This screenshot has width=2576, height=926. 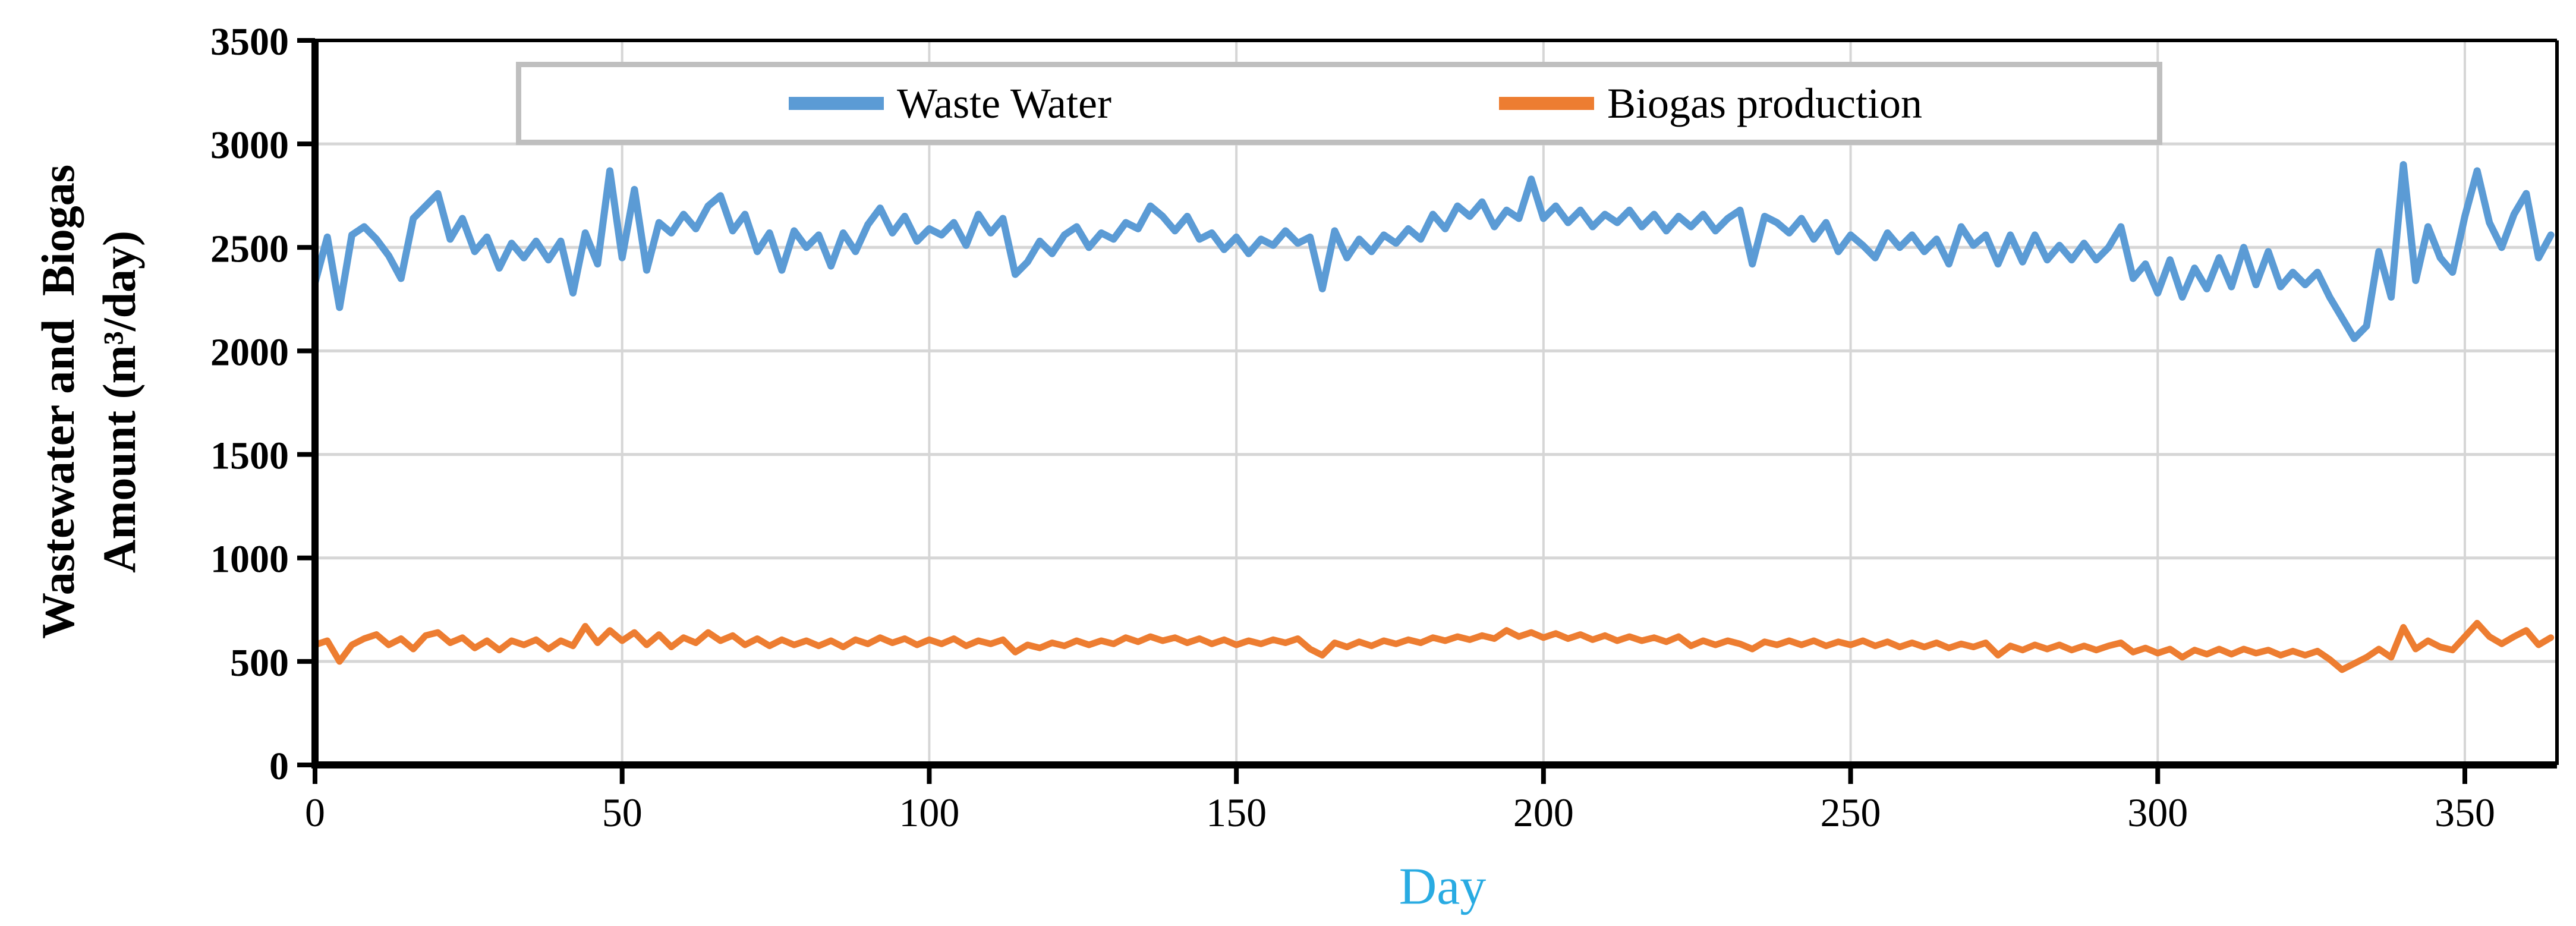 What do you see at coordinates (1546, 103) in the screenshot?
I see `biogas-legend-swatch` at bounding box center [1546, 103].